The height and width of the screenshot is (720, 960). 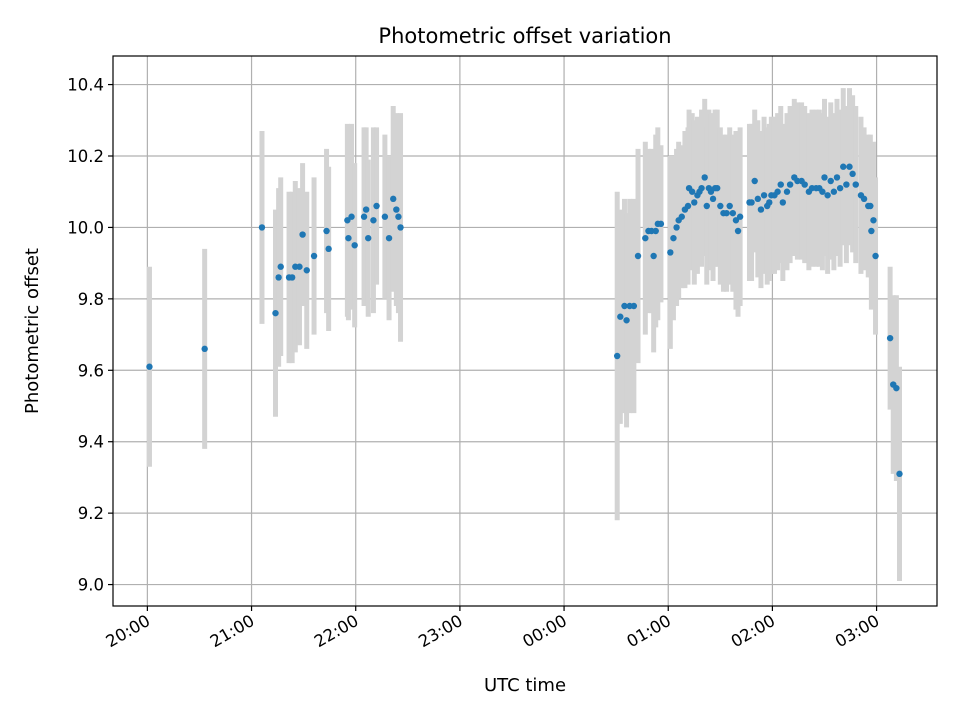 What do you see at coordinates (91, 513) in the screenshot?
I see `y-tick-label: 9.2` at bounding box center [91, 513].